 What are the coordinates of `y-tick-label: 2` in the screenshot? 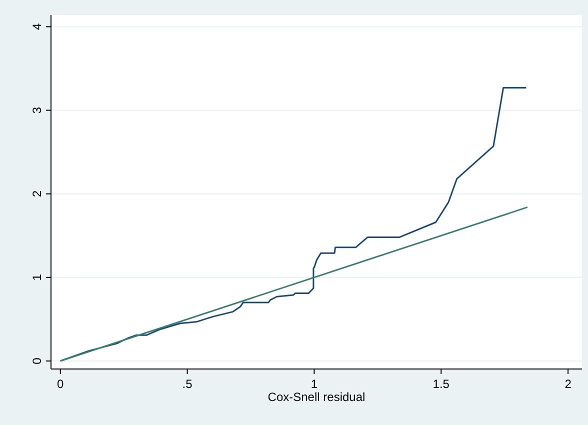 It's located at (37, 194).